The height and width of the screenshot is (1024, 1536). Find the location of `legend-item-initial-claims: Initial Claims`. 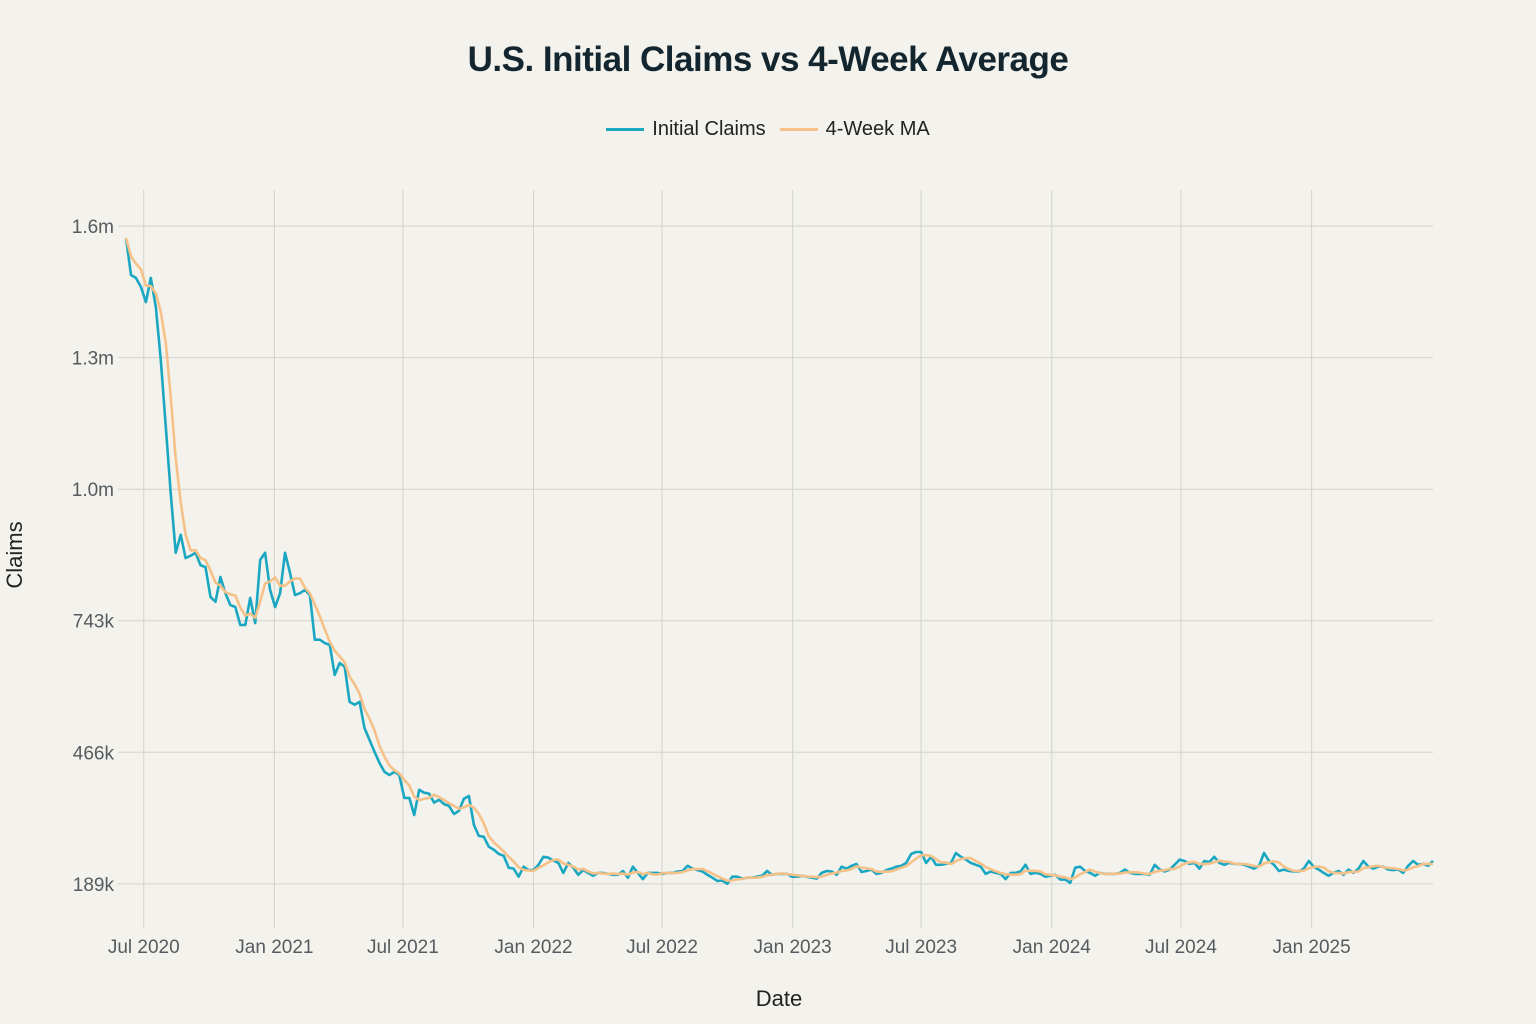

legend-item-initial-claims: Initial Claims is located at coordinates (686, 129).